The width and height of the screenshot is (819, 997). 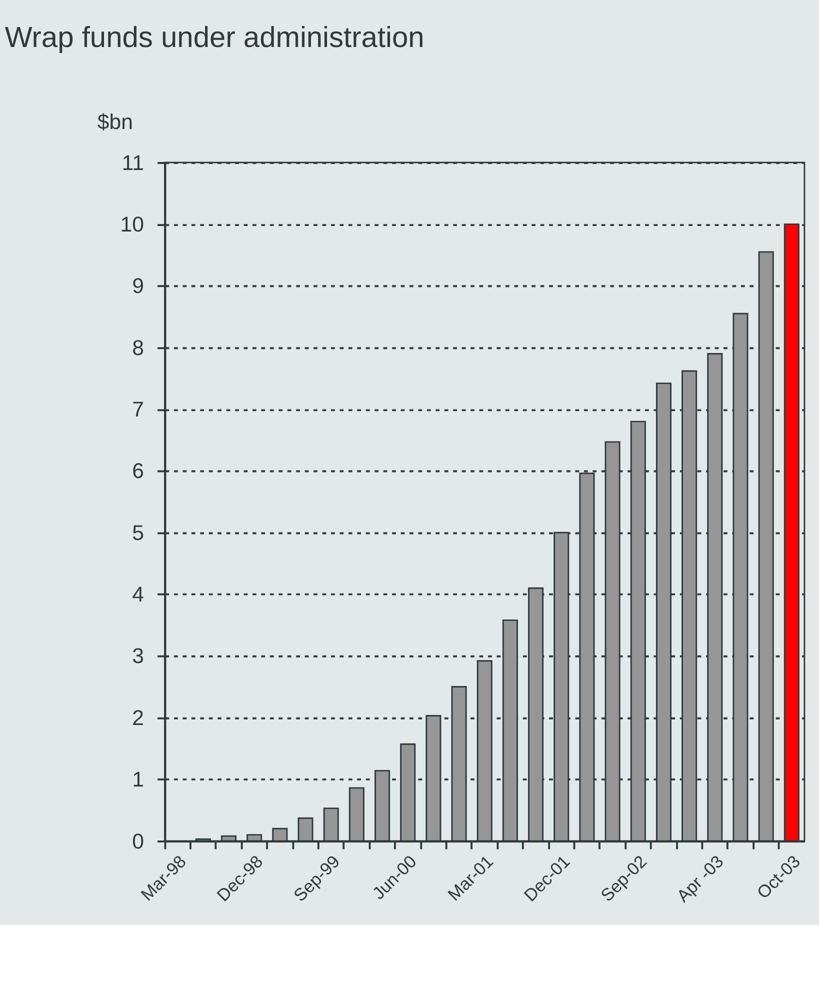 I want to click on y-tick-label: 3, so click(x=138, y=656).